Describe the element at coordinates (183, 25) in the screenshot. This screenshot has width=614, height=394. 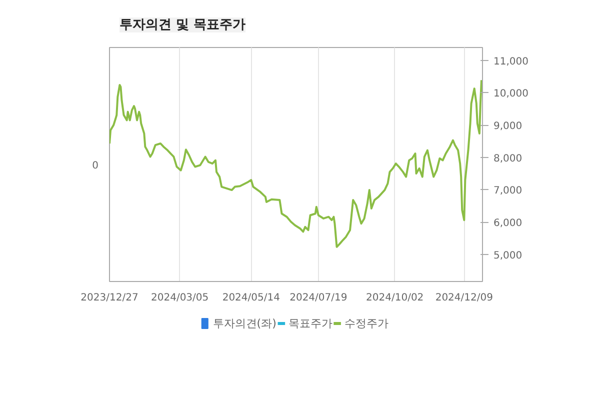
I see `chart-title: 투자의견 및 목표주가` at that location.